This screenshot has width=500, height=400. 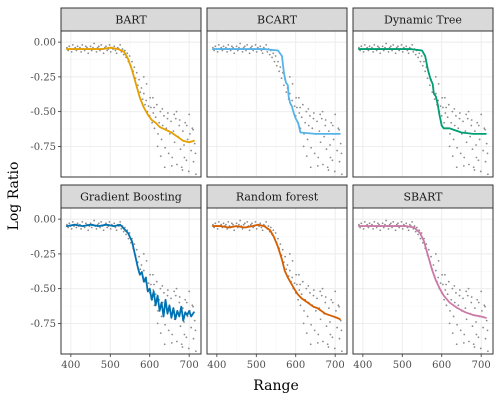 What do you see at coordinates (14, 196) in the screenshot?
I see `y-axis-title: Log Ratio` at bounding box center [14, 196].